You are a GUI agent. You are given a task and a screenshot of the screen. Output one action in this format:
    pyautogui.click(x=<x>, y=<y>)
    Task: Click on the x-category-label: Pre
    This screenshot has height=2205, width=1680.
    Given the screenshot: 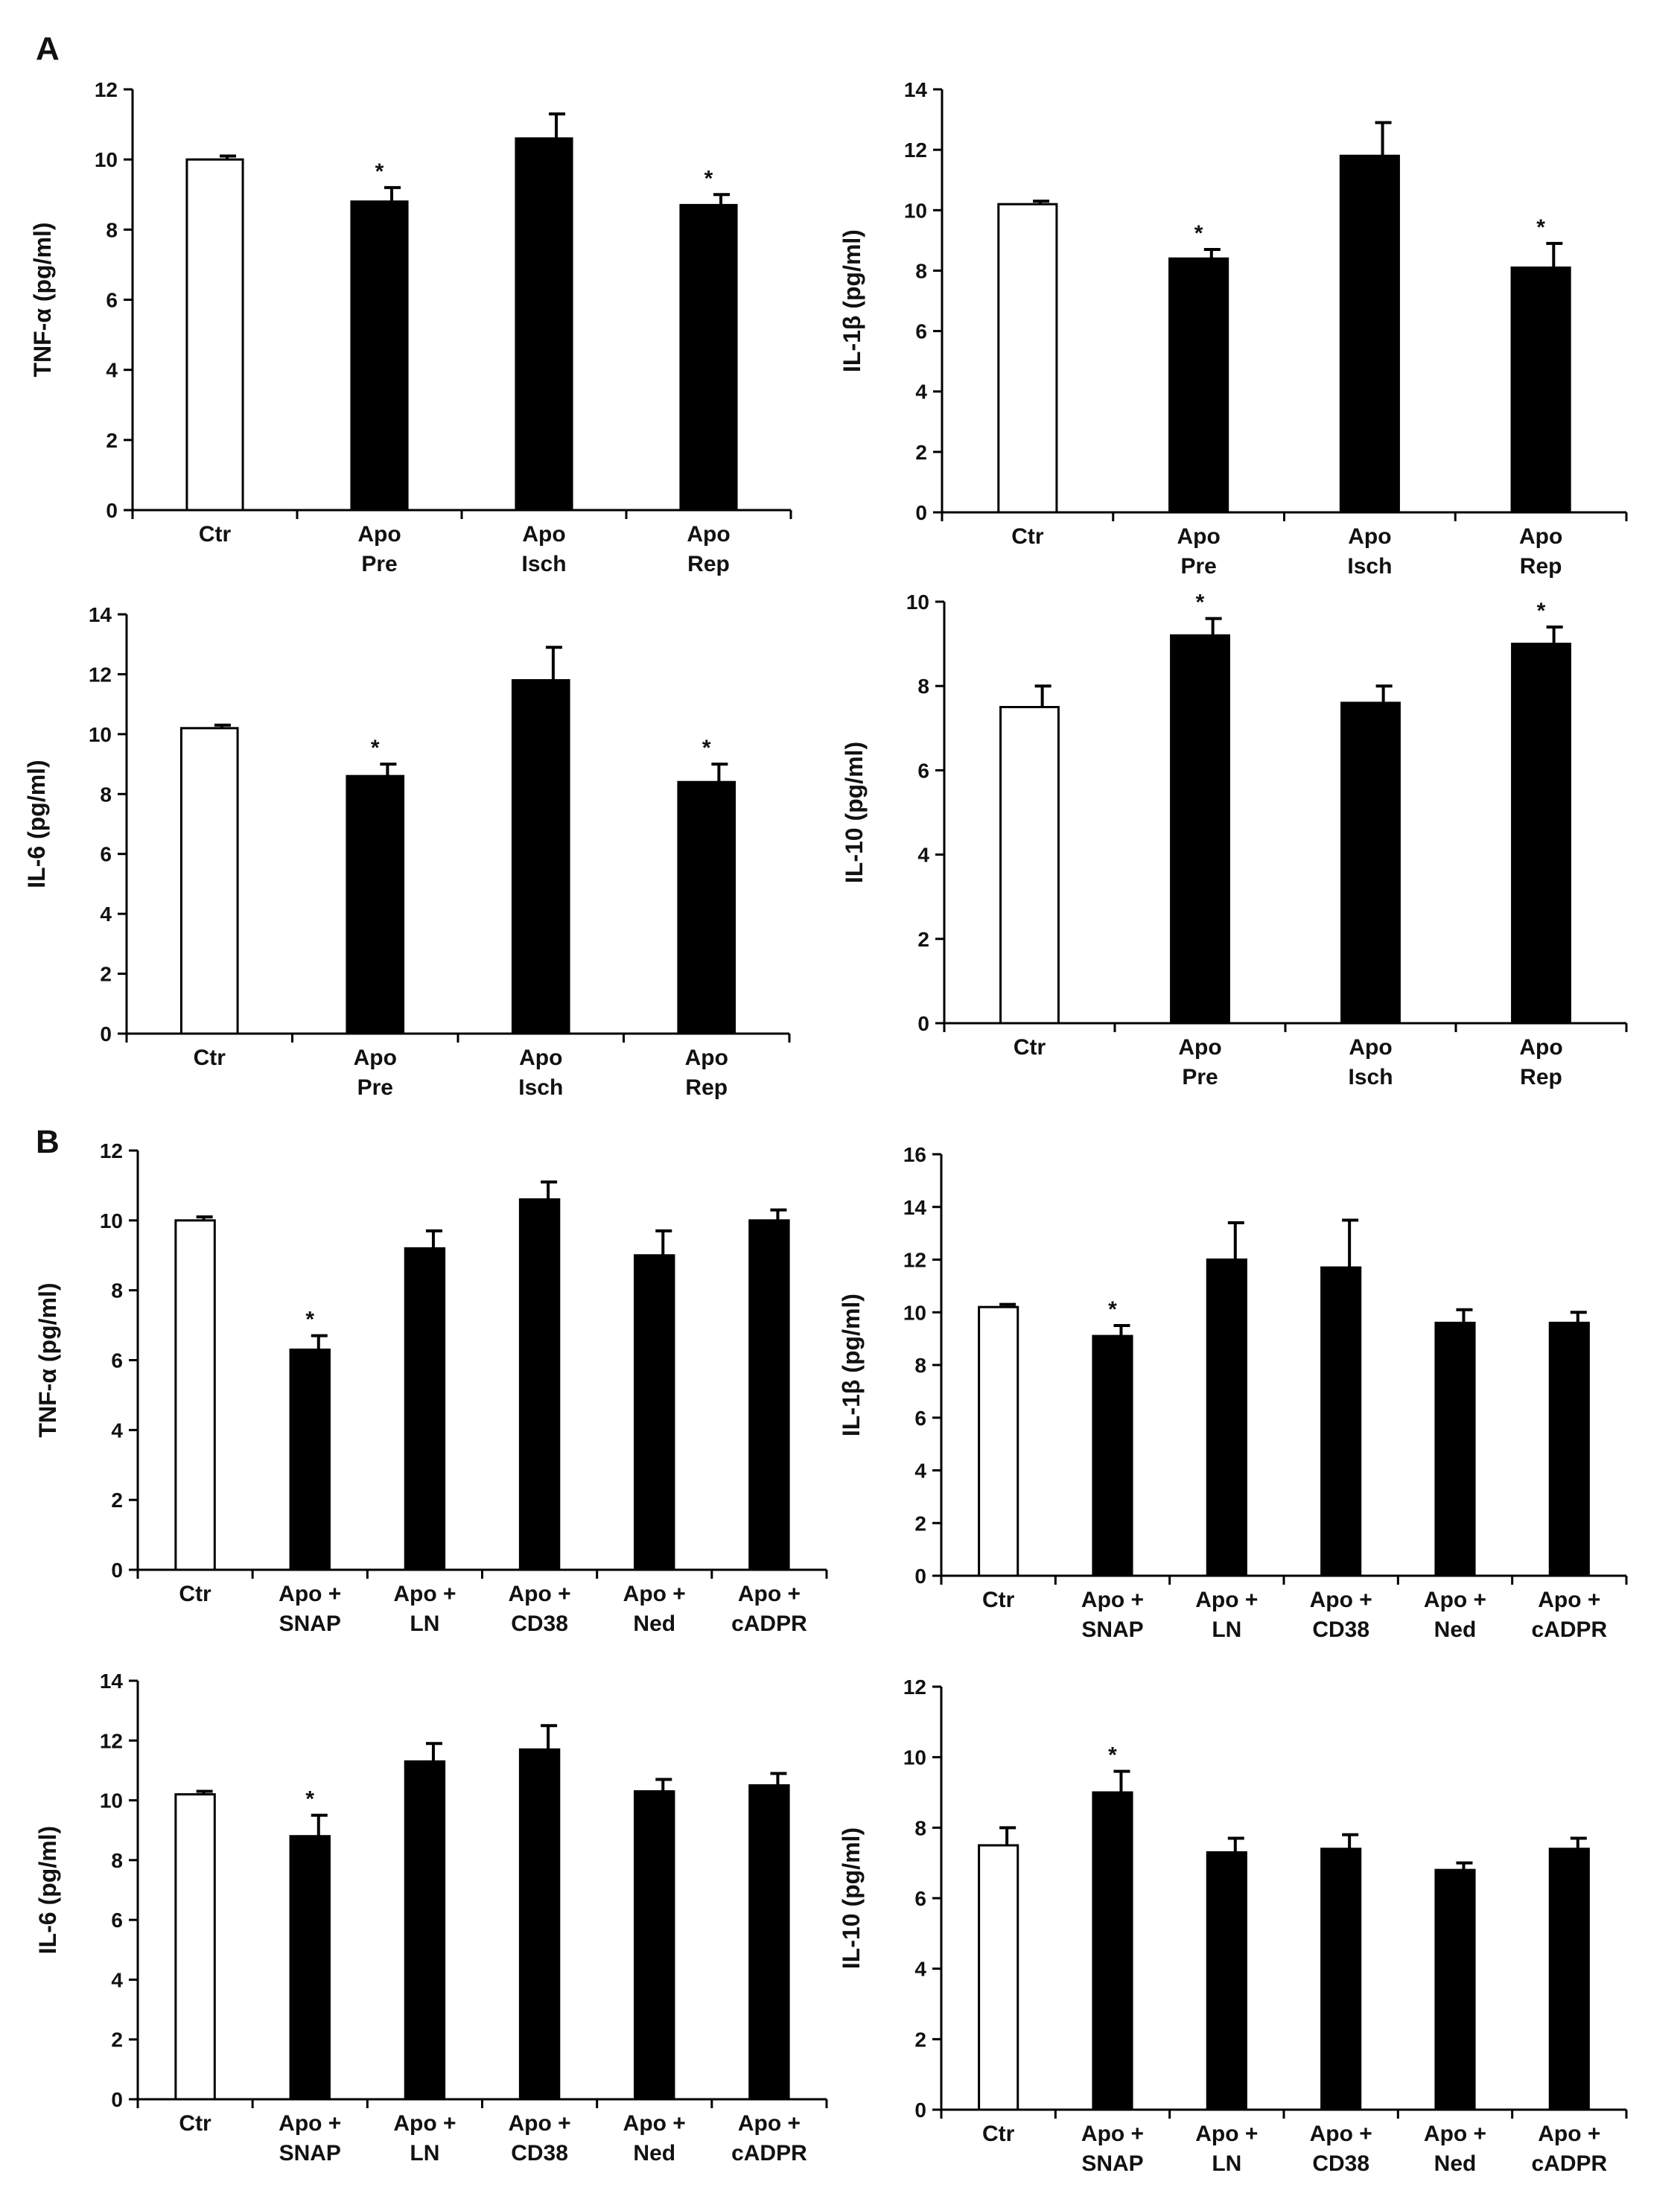 What is the action you would take?
    pyautogui.click(x=1198, y=566)
    